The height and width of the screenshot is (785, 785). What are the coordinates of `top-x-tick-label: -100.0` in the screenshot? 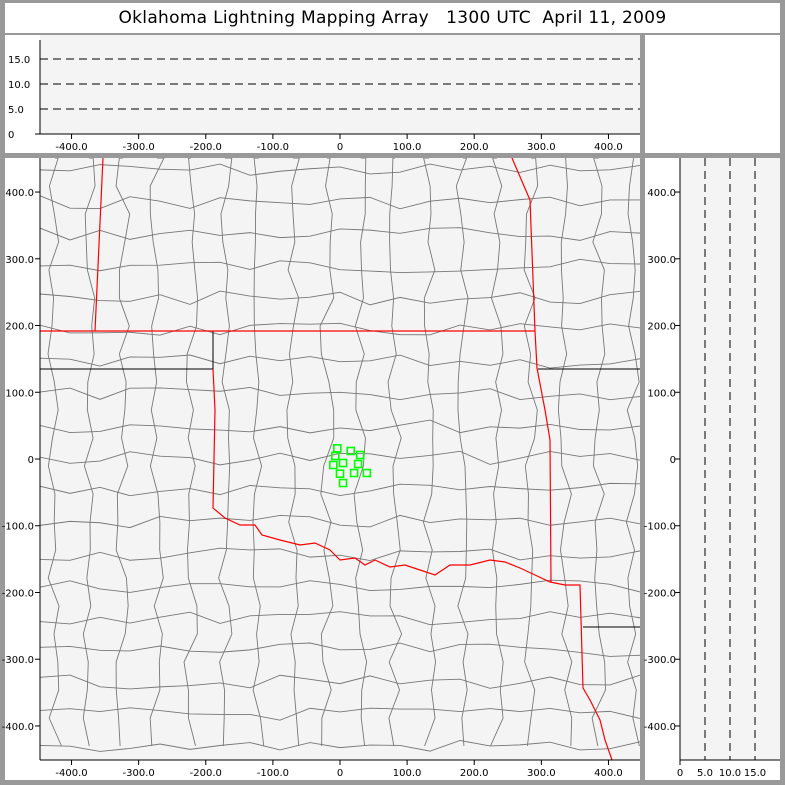 It's located at (273, 147).